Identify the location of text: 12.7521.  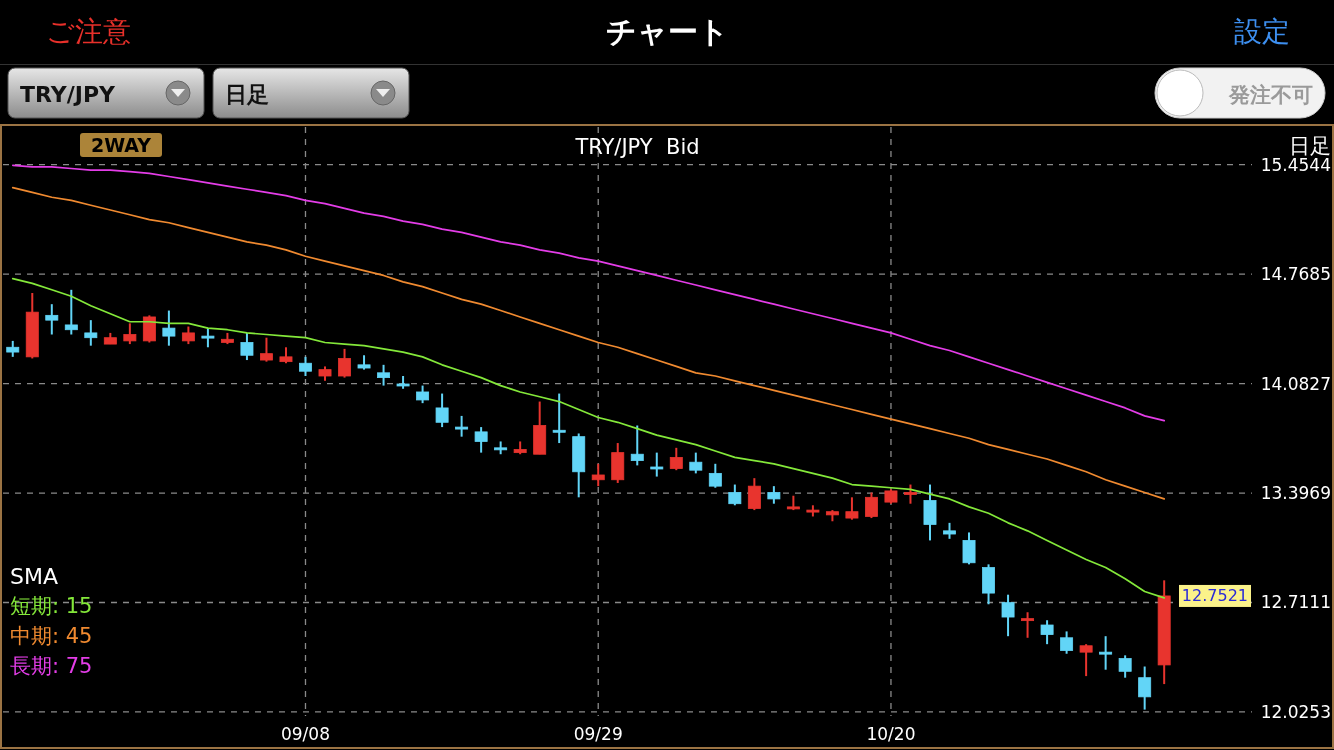
(1214, 596).